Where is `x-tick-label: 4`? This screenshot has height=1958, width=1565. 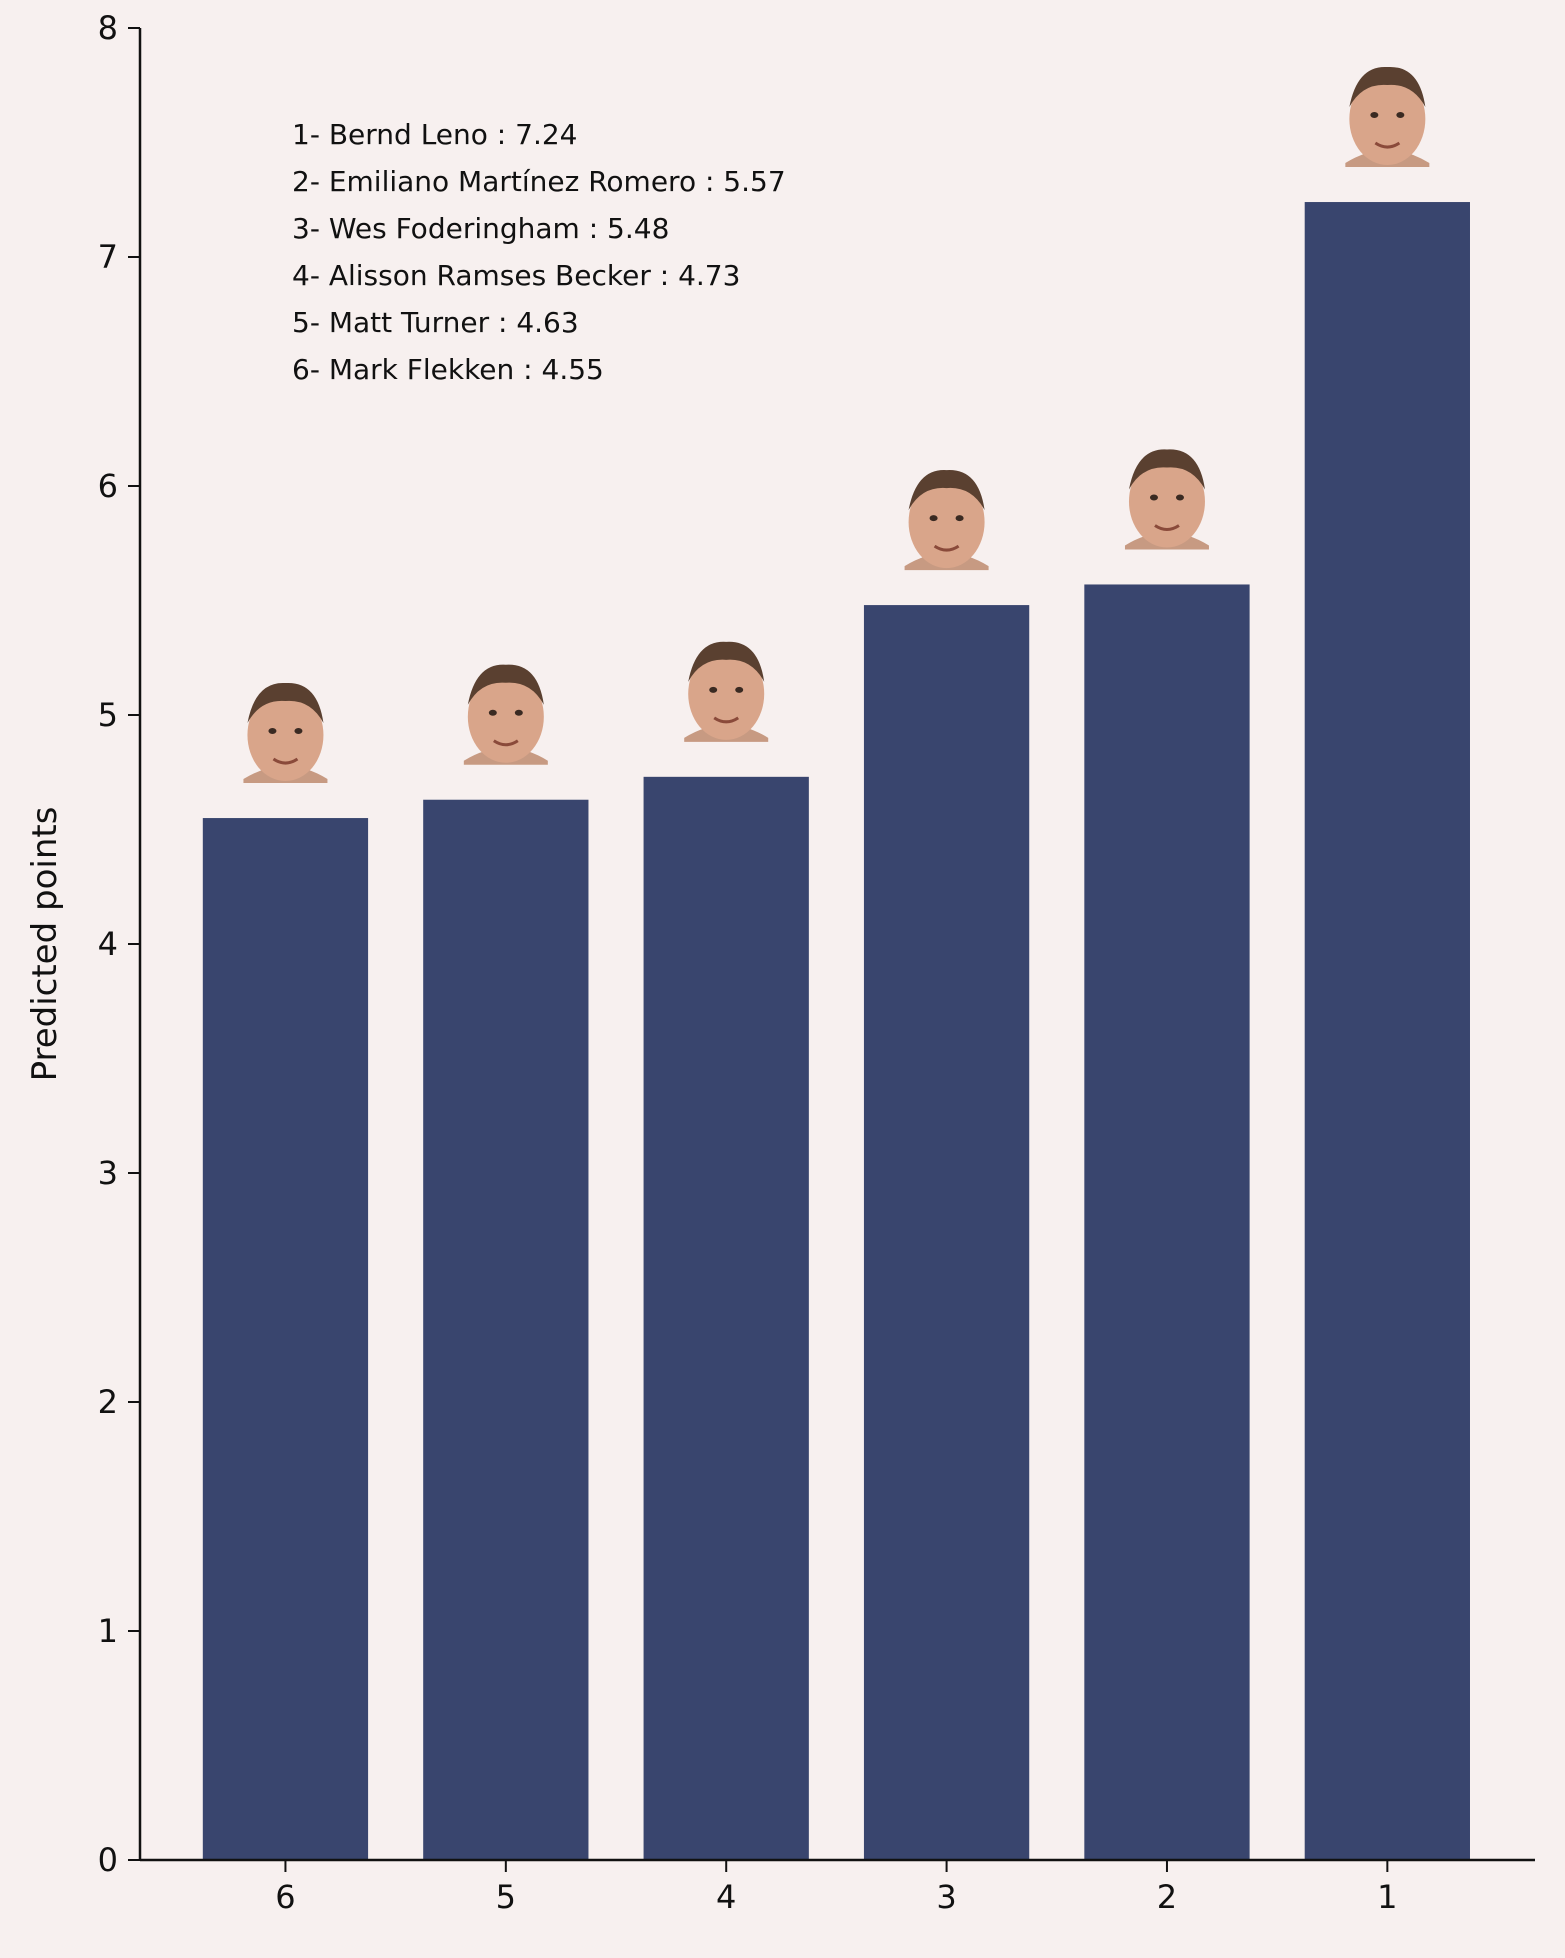 x-tick-label: 4 is located at coordinates (726, 1897).